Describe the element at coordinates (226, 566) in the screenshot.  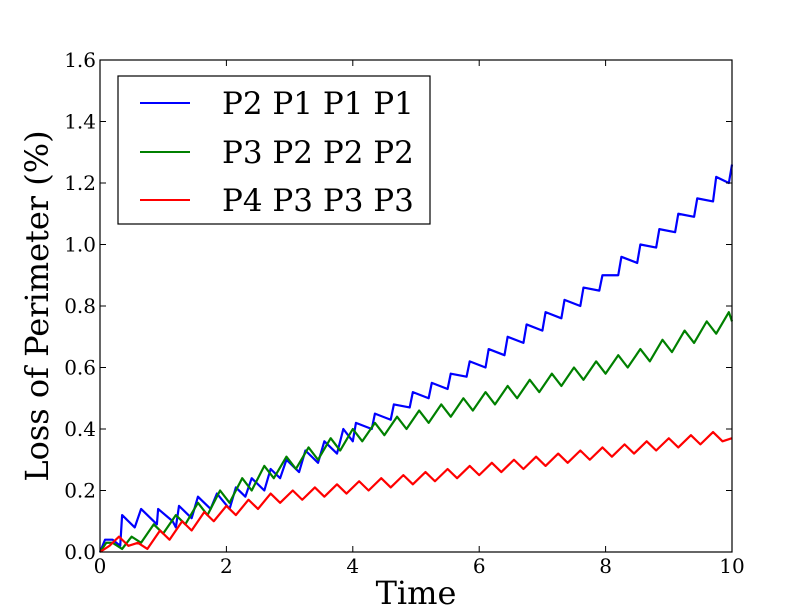
I see `x-tick-label: 2` at that location.